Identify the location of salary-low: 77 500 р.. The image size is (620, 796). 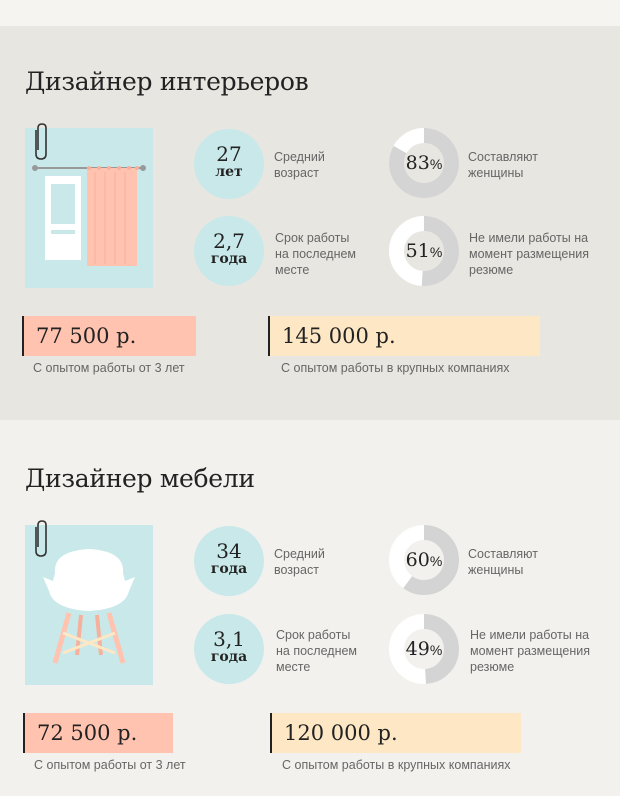
(109, 336).